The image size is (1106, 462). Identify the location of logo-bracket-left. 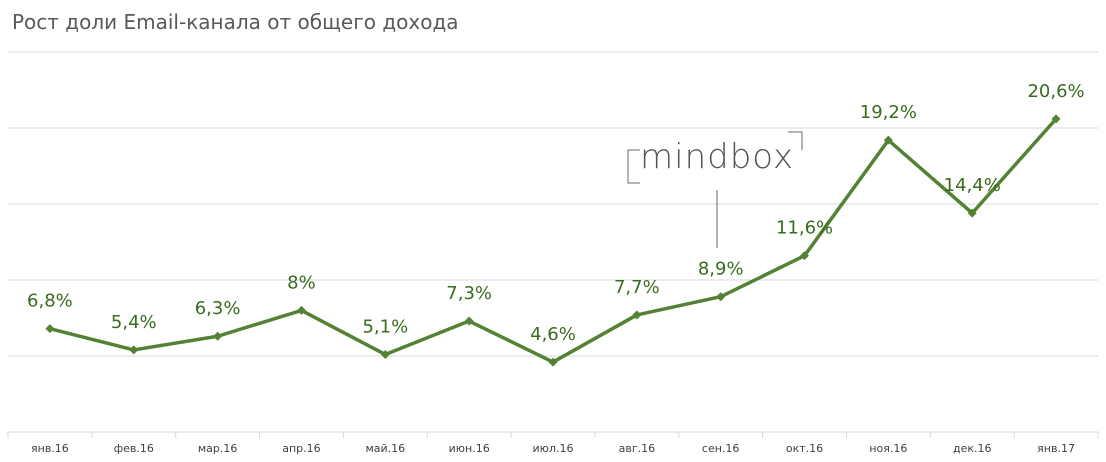
(633, 166).